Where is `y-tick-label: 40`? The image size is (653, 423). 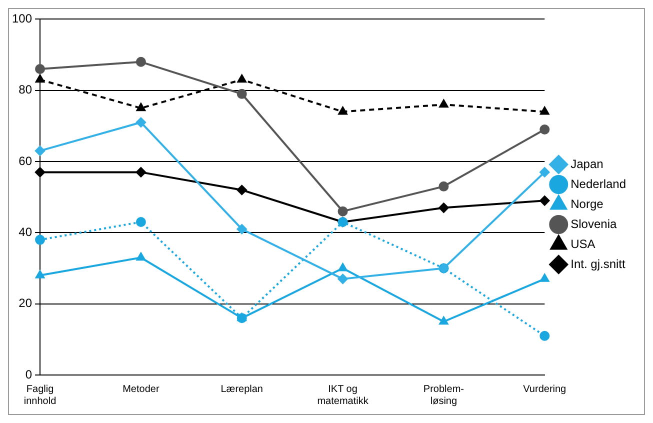
y-tick-label: 40 is located at coordinates (25, 231).